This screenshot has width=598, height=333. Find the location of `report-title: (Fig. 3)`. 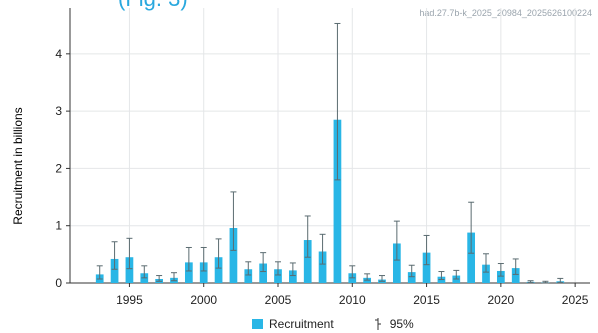

report-title: (Fig. 3) is located at coordinates (153, 6).